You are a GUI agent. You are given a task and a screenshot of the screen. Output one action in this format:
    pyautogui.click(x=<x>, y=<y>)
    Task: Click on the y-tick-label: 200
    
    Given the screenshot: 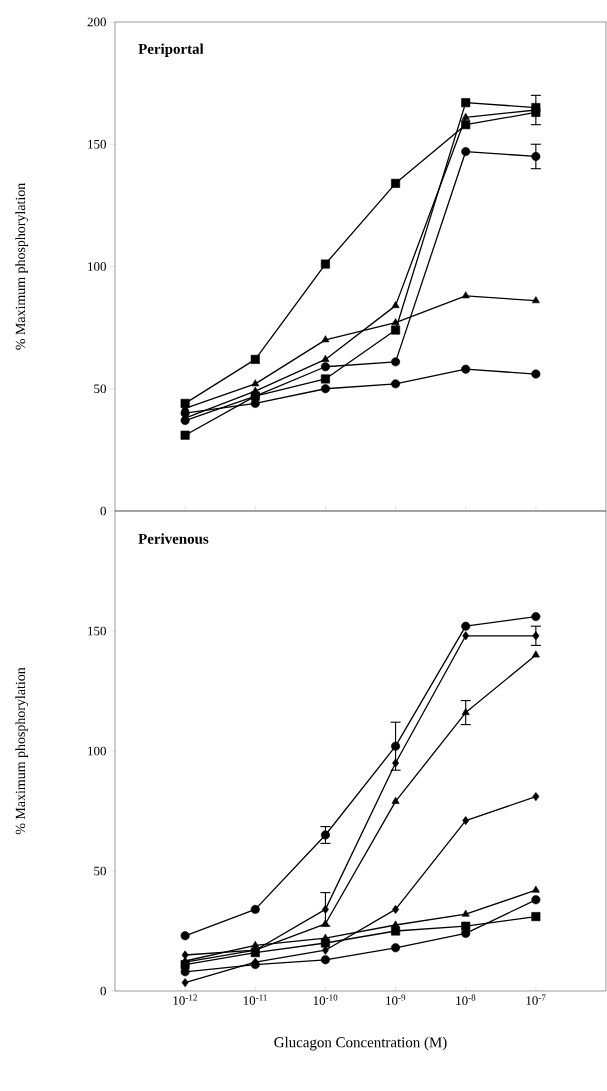 What is the action you would take?
    pyautogui.click(x=96, y=22)
    